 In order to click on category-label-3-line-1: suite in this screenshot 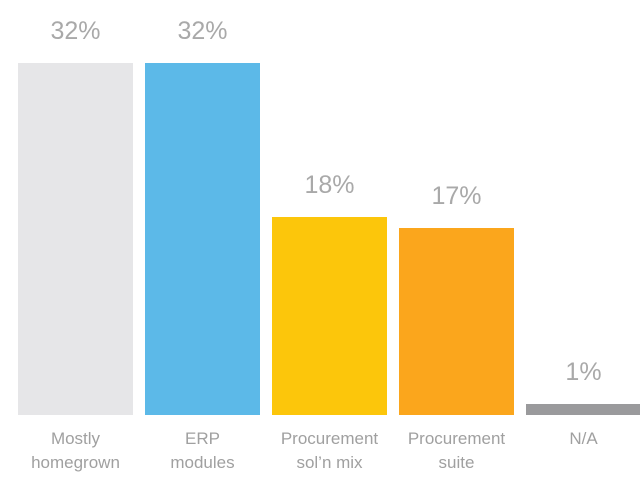, I will do `click(457, 462)`.